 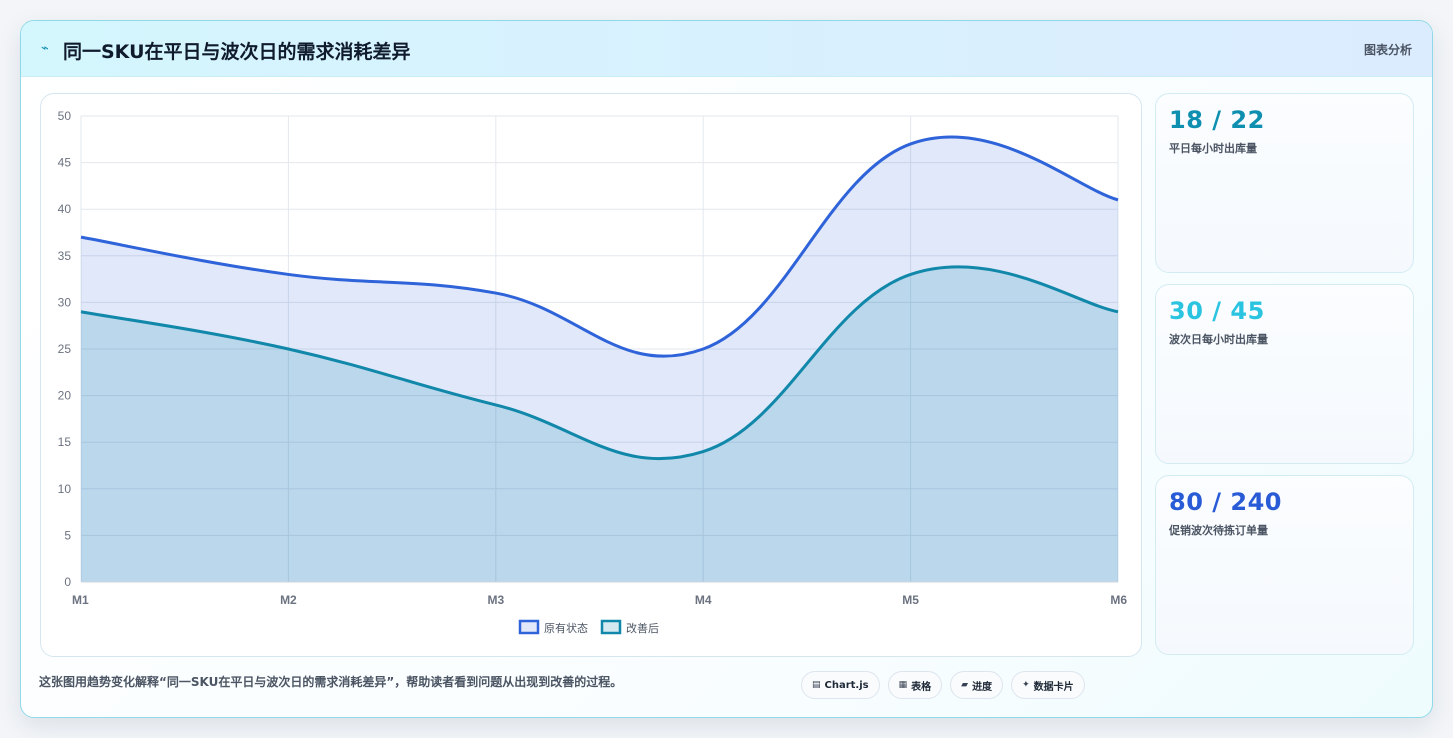 I want to click on y-tick-label: 30, so click(x=65, y=302).